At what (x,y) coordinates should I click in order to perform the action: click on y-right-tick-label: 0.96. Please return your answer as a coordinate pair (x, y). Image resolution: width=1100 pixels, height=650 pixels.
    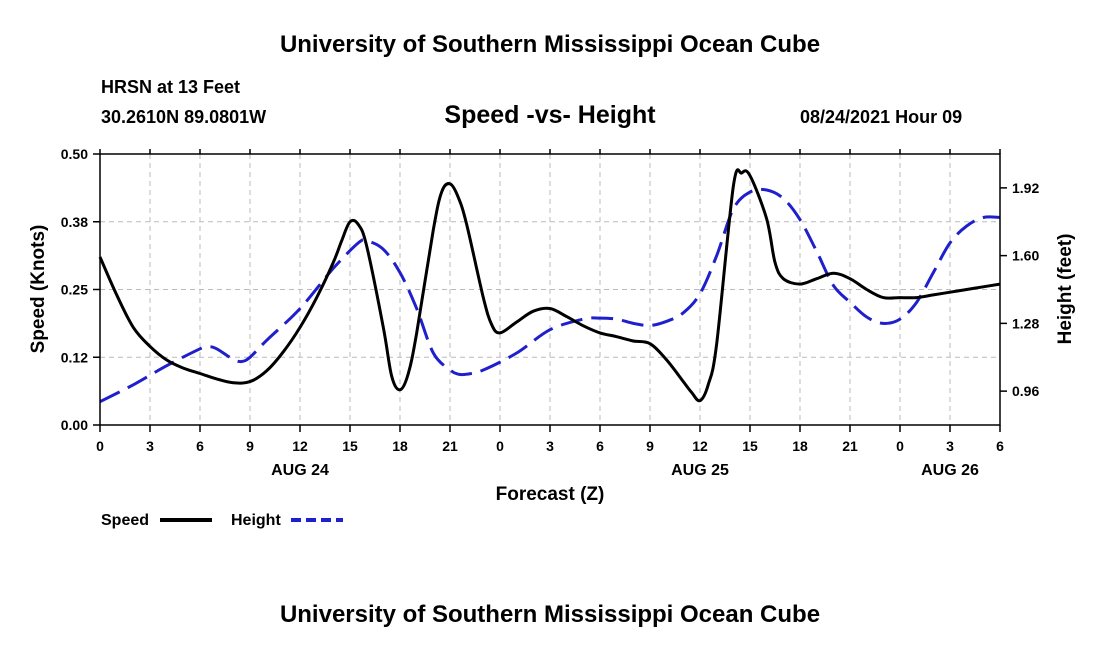
    Looking at the image, I should click on (1025, 391).